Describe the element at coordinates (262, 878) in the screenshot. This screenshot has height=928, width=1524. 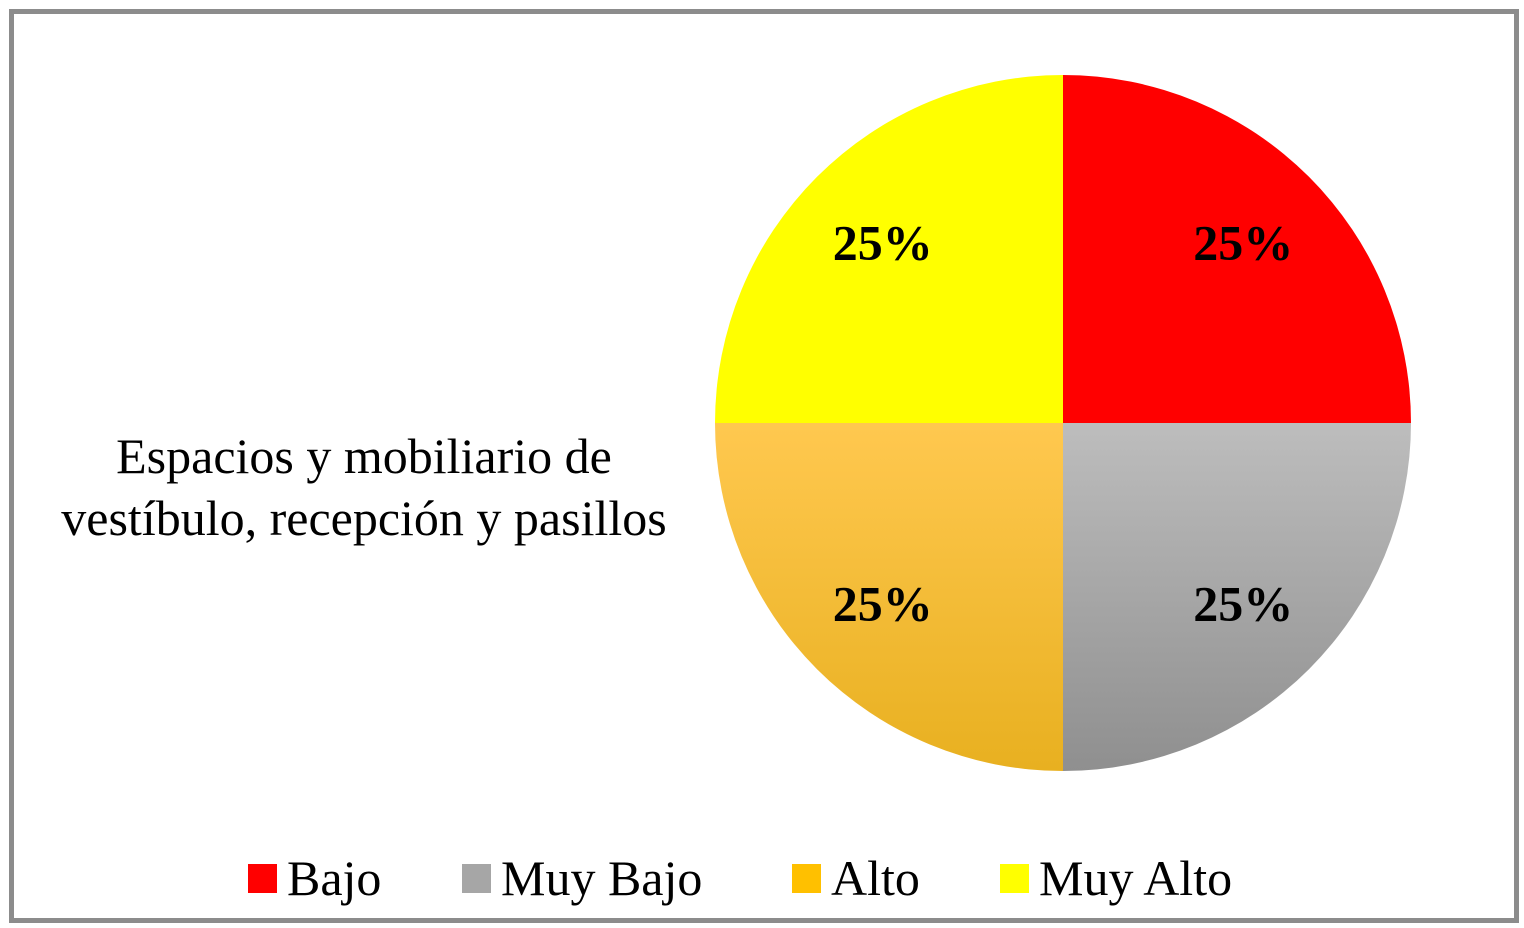
I see `legend-swatch-bajo` at that location.